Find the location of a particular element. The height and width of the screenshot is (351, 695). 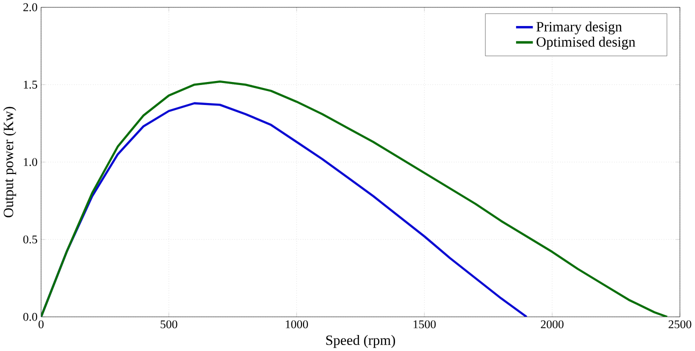

x-tick-label: 2000 is located at coordinates (552, 324).